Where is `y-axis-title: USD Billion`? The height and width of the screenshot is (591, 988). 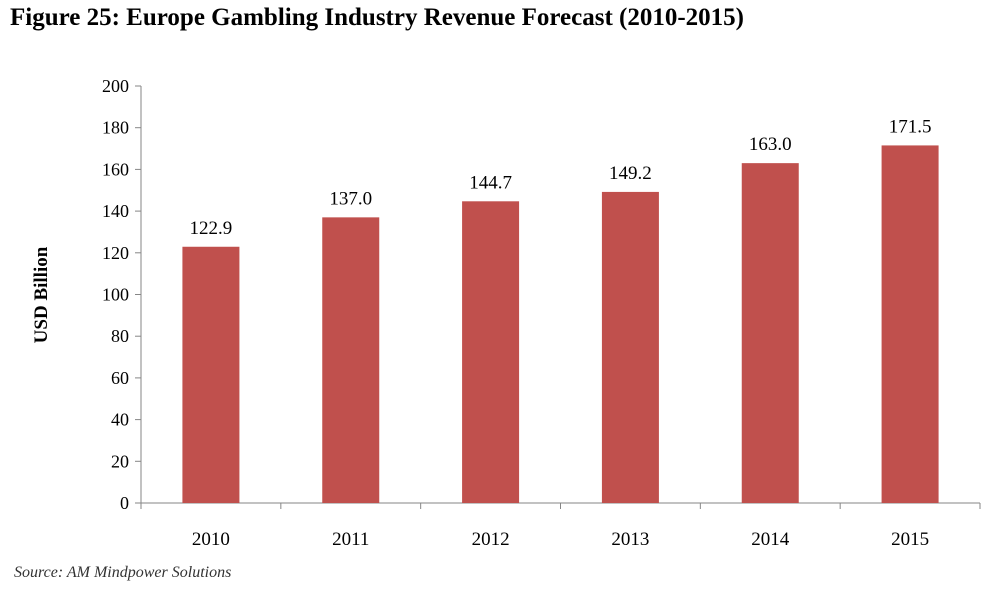 y-axis-title: USD Billion is located at coordinates (41, 294).